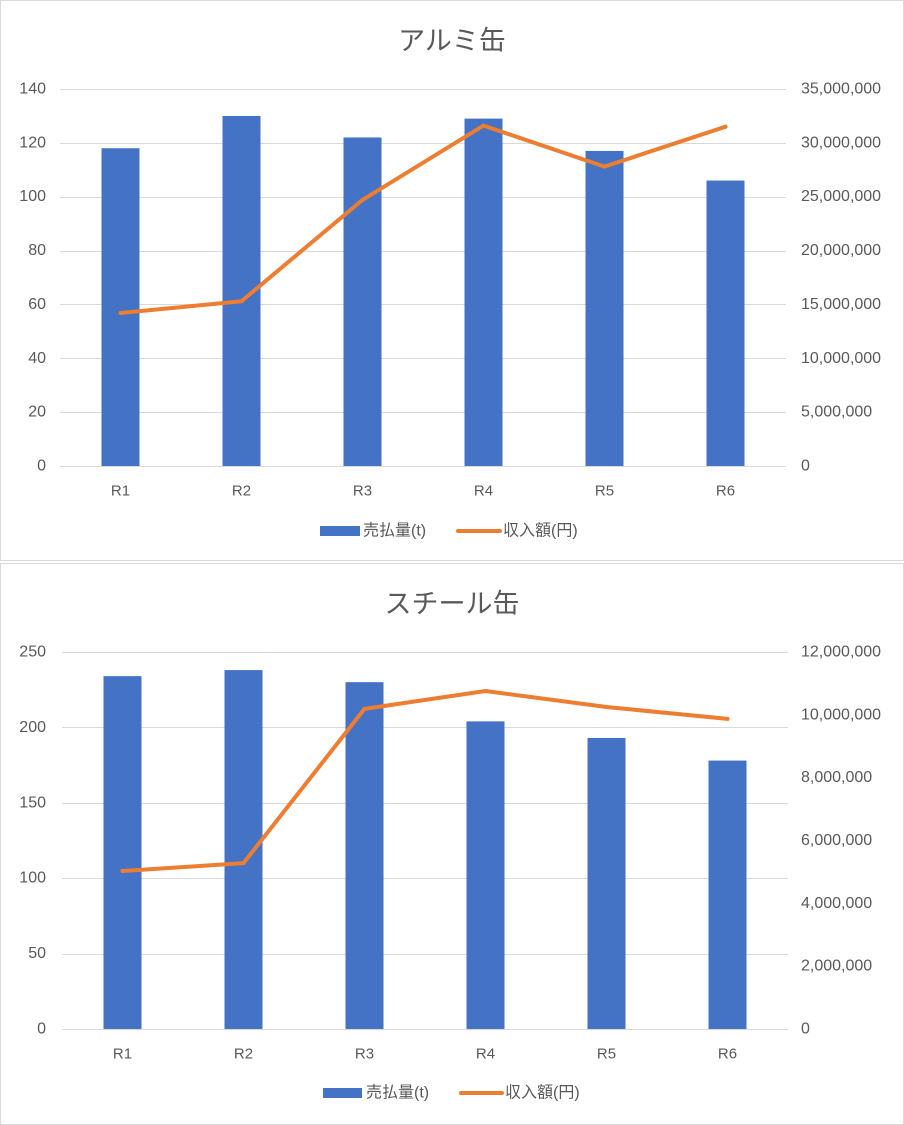 The image size is (904, 1125). I want to click on chart-2-line-point-r1, so click(122, 870).